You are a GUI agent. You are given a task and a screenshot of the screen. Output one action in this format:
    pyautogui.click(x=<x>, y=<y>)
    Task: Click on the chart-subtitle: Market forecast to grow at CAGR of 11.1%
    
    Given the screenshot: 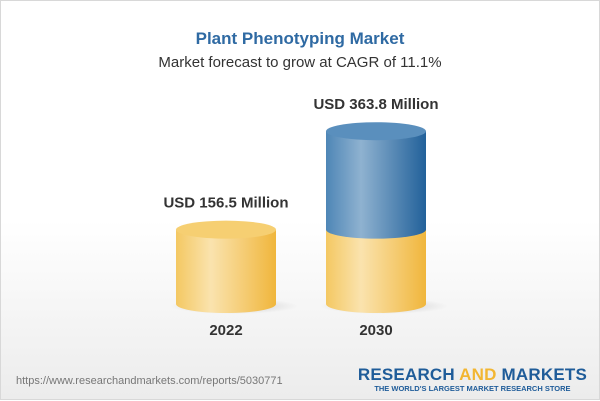 What is the action you would take?
    pyautogui.click(x=300, y=62)
    